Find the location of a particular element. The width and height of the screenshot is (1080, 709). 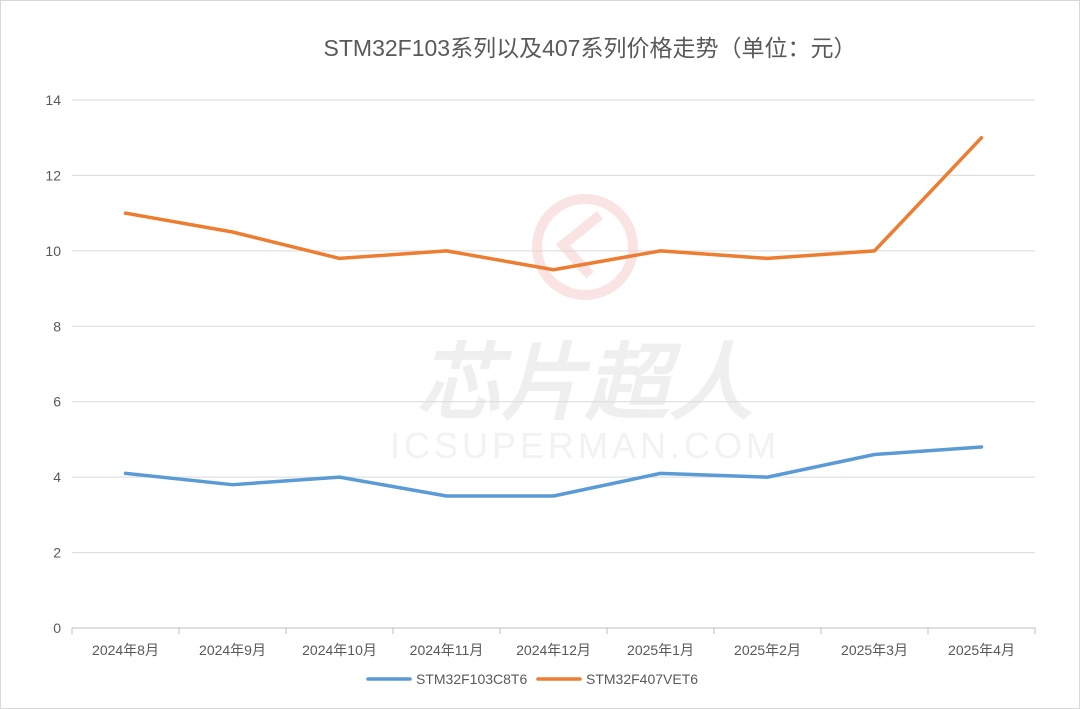

y-tick-label: 12 is located at coordinates (53, 175).